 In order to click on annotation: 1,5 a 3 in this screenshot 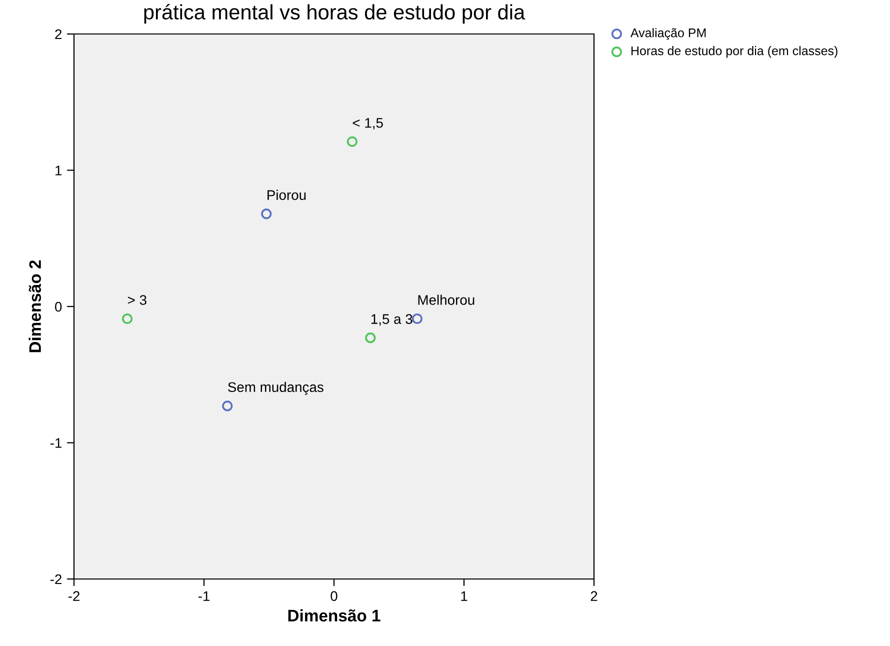, I will do `click(391, 320)`.